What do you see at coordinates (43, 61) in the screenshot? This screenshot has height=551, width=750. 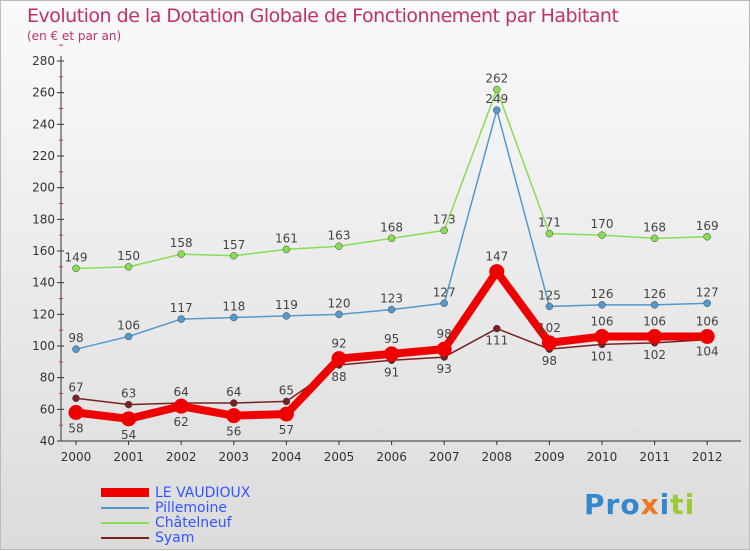 I see `y-tick-label: 280` at bounding box center [43, 61].